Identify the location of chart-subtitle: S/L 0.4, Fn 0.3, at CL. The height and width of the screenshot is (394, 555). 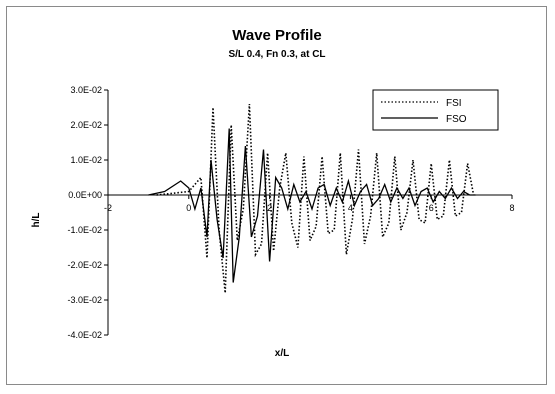
(276, 54).